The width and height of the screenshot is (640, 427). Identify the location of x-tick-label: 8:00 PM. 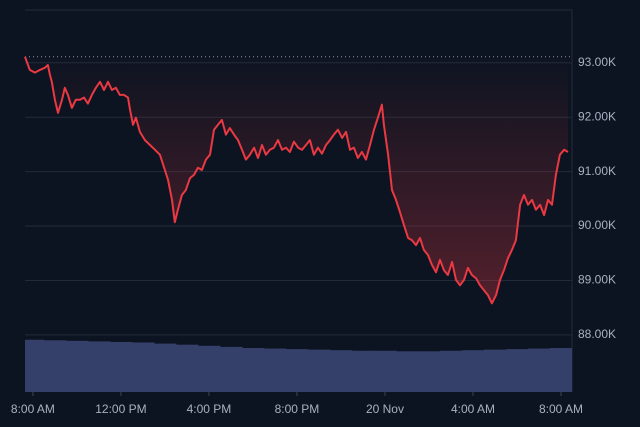
(297, 409).